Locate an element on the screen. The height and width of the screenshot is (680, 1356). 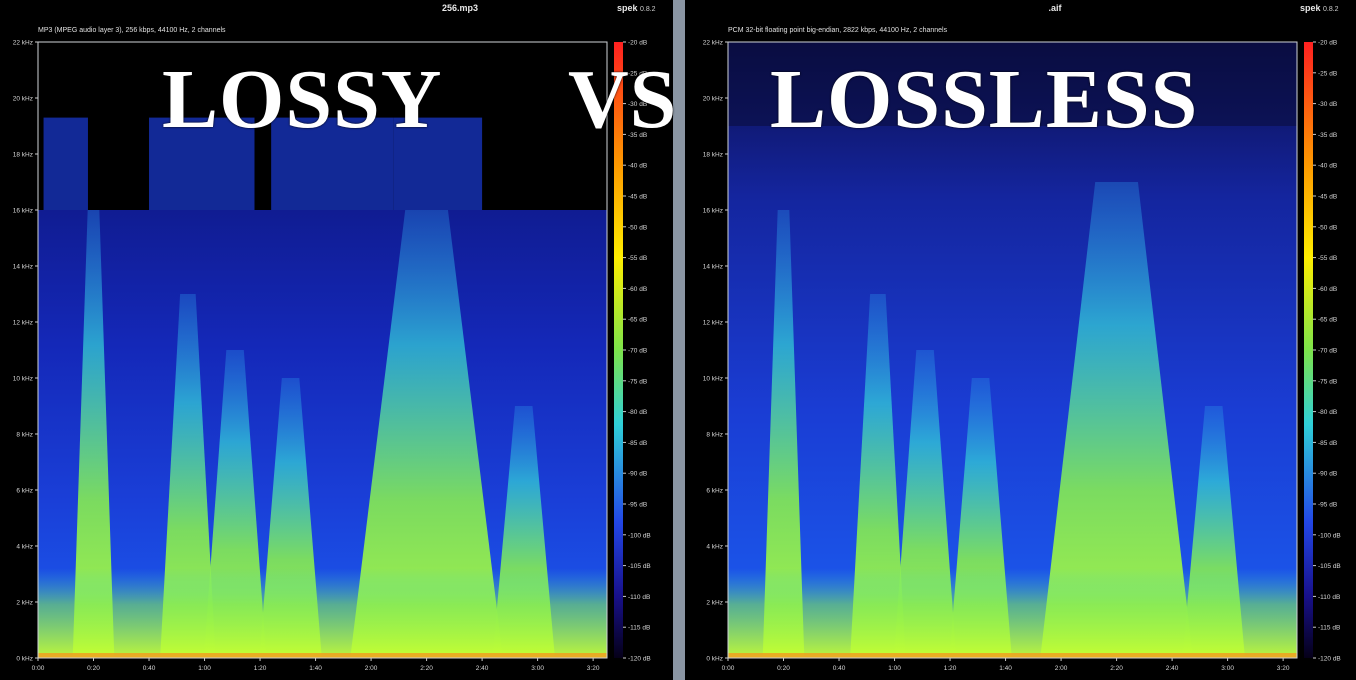
file-title: .aif is located at coordinates (1055, 8).